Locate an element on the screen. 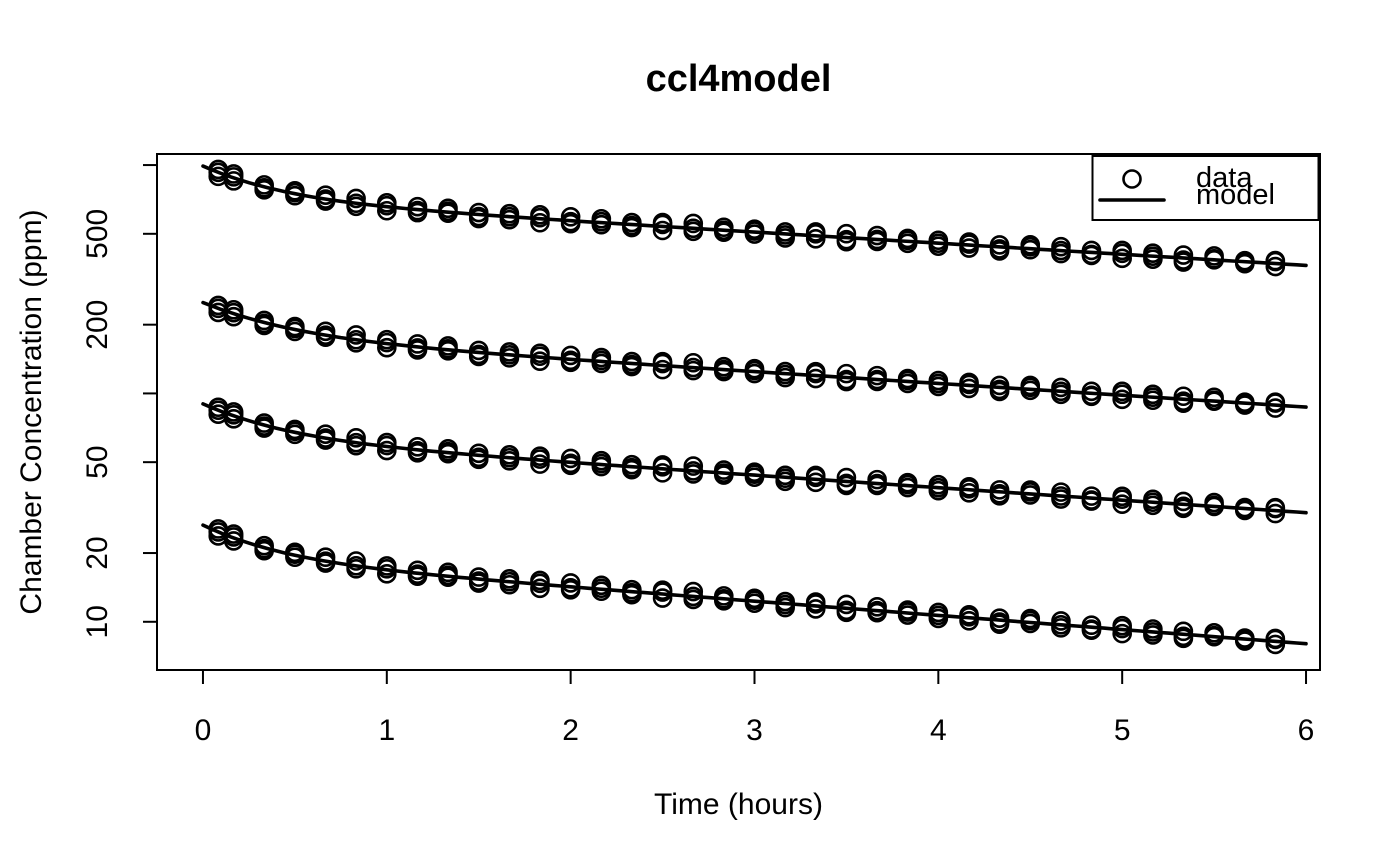  x-tick-label: 4 is located at coordinates (938, 730).